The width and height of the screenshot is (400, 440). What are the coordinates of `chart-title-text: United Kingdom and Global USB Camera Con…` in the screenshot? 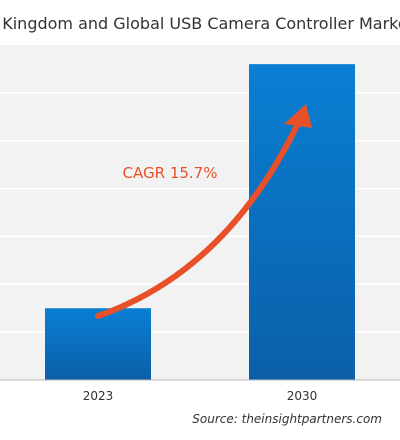 It's located at (200, 23).